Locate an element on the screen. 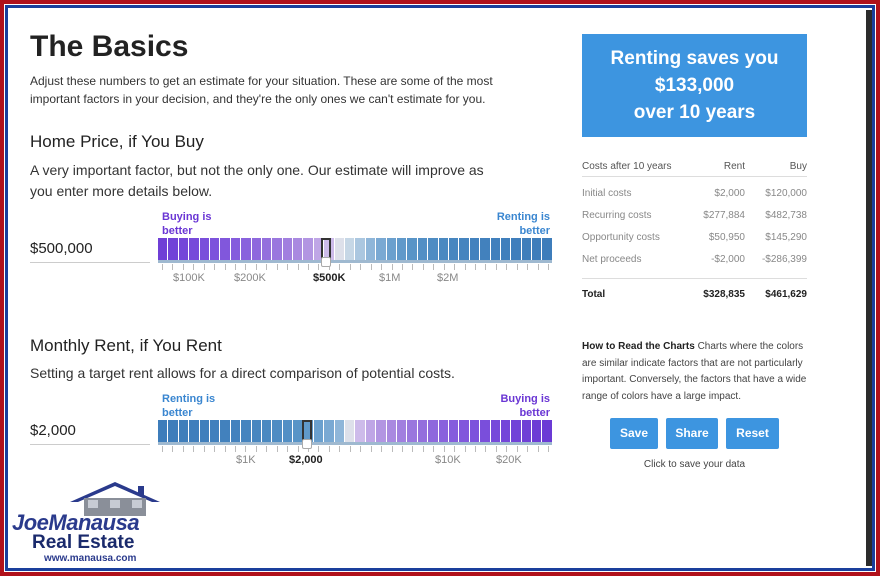  home-price-tick-500k: $500K is located at coordinates (329, 278).